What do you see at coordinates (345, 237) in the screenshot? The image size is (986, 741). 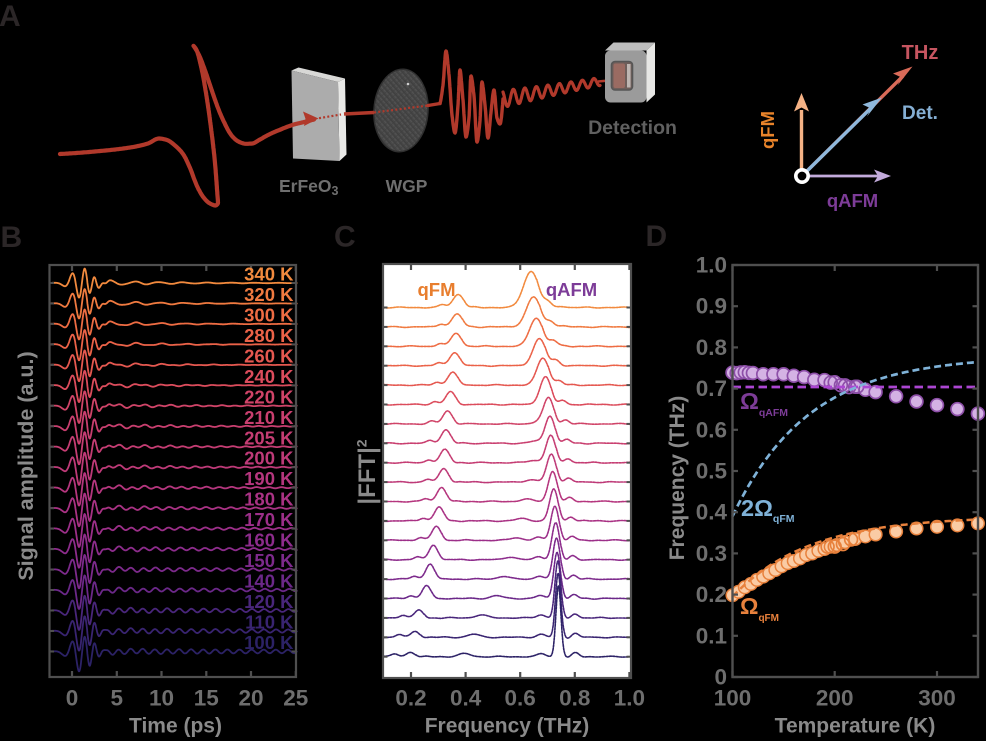 I see `svg-text: C` at bounding box center [345, 237].